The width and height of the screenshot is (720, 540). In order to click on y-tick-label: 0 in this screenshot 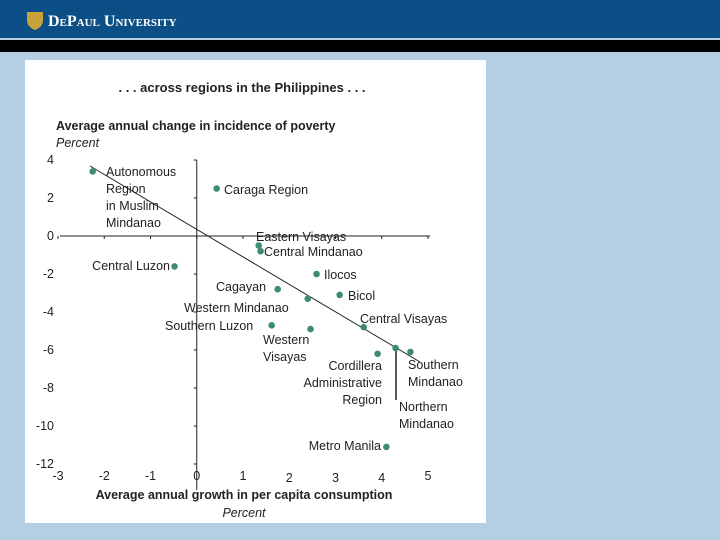, I will do `click(50, 236)`.